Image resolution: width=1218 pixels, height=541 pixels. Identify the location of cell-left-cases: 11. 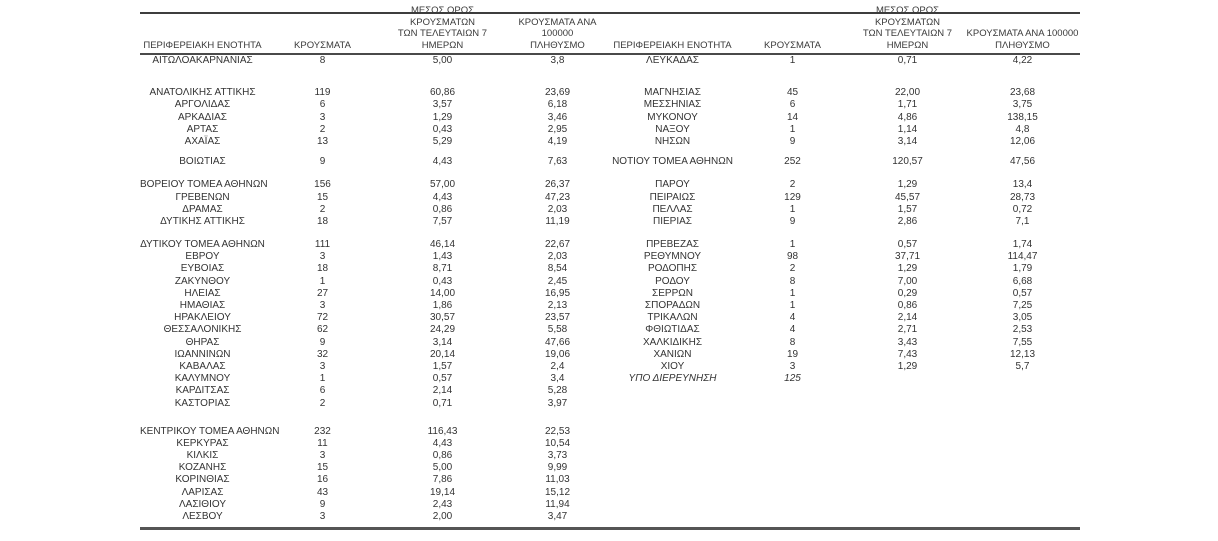
(322, 443).